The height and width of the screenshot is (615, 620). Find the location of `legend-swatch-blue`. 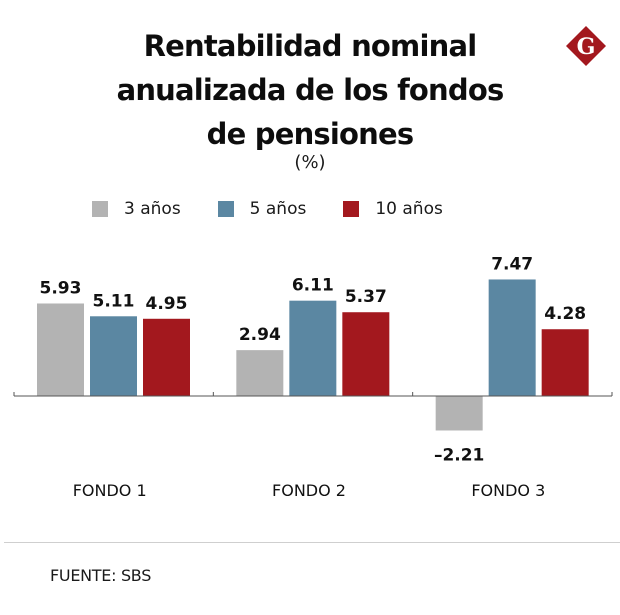

legend-swatch-blue is located at coordinates (225, 209).